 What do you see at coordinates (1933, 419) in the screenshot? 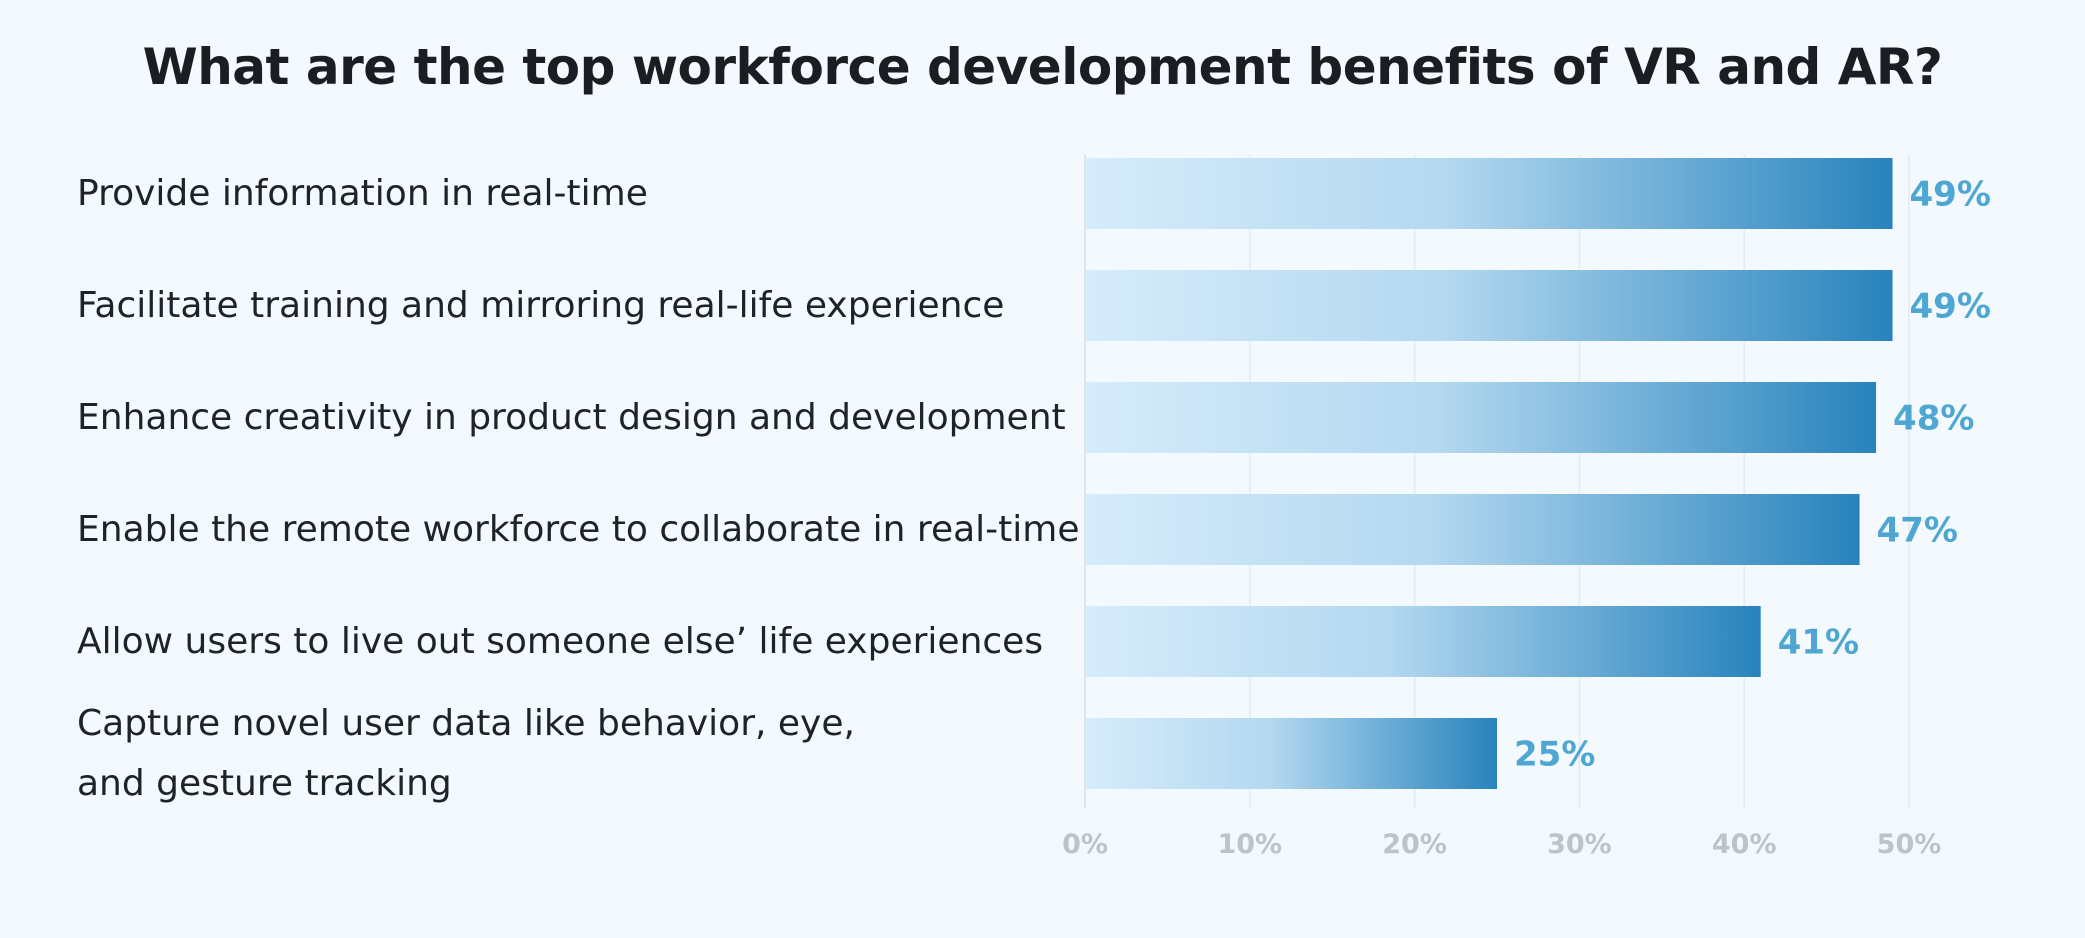
I see `value-label: 48%` at bounding box center [1933, 419].